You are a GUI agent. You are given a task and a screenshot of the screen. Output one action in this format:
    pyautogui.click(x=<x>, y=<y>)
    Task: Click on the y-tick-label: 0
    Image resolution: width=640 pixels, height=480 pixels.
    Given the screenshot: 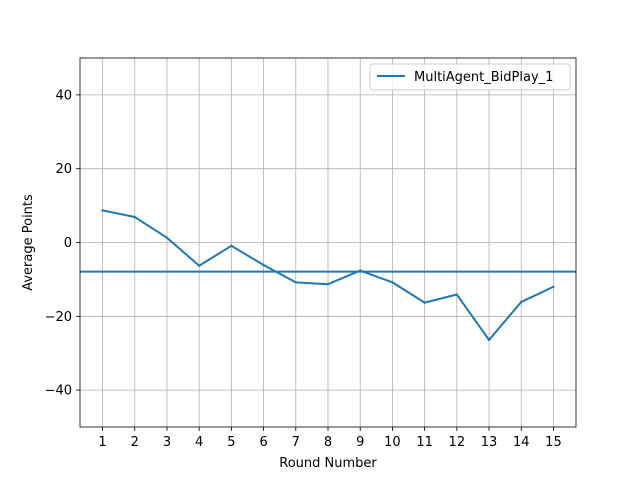 What is the action you would take?
    pyautogui.click(x=68, y=243)
    